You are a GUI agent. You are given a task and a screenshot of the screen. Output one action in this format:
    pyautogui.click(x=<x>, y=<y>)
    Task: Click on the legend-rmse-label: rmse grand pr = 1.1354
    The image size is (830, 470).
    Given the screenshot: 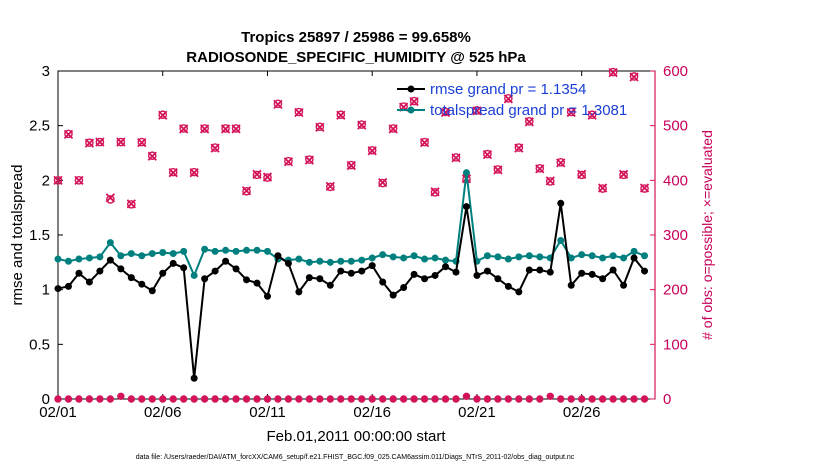 What is the action you would take?
    pyautogui.click(x=508, y=89)
    